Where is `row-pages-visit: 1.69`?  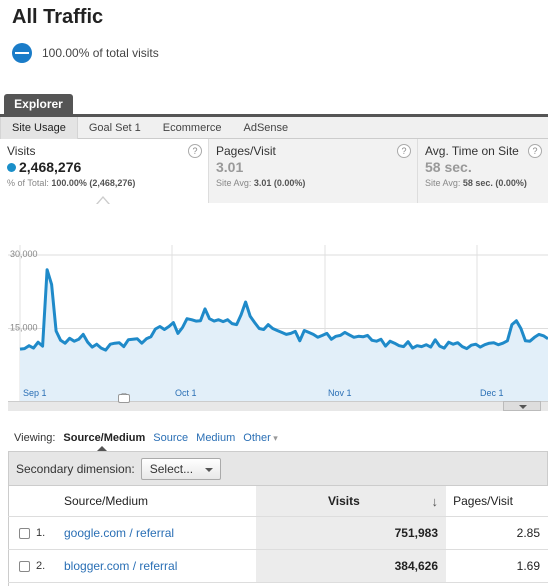
row-pages-visit: 1.69 is located at coordinates (528, 566).